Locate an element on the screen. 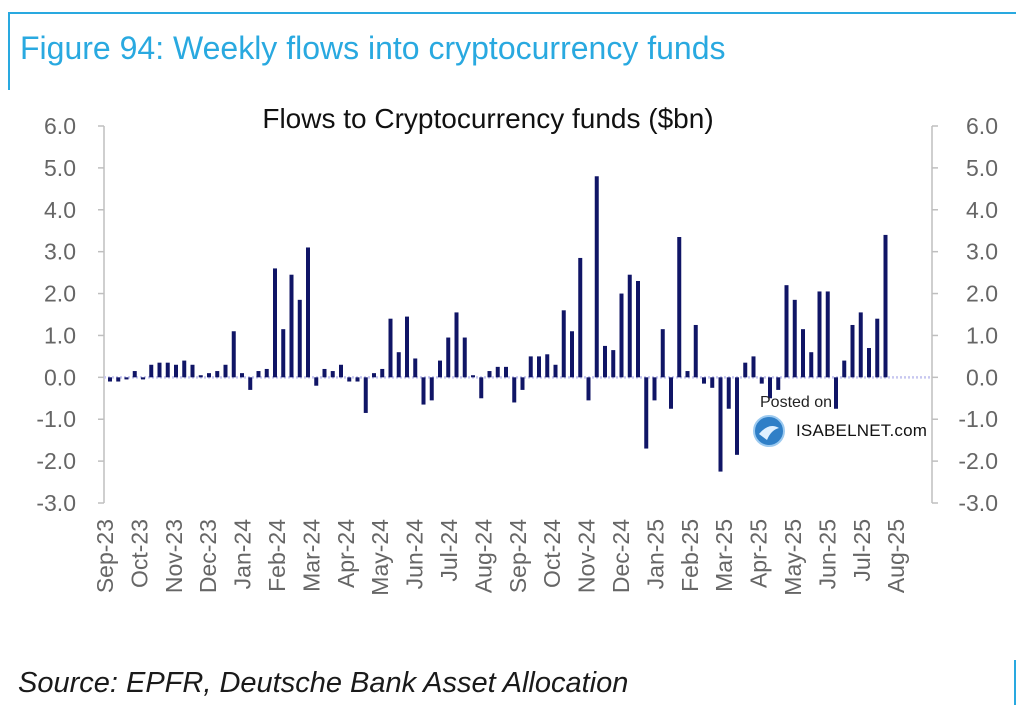 The image size is (1024, 705). y-tick-label-right: -3.0 is located at coordinates (978, 503).